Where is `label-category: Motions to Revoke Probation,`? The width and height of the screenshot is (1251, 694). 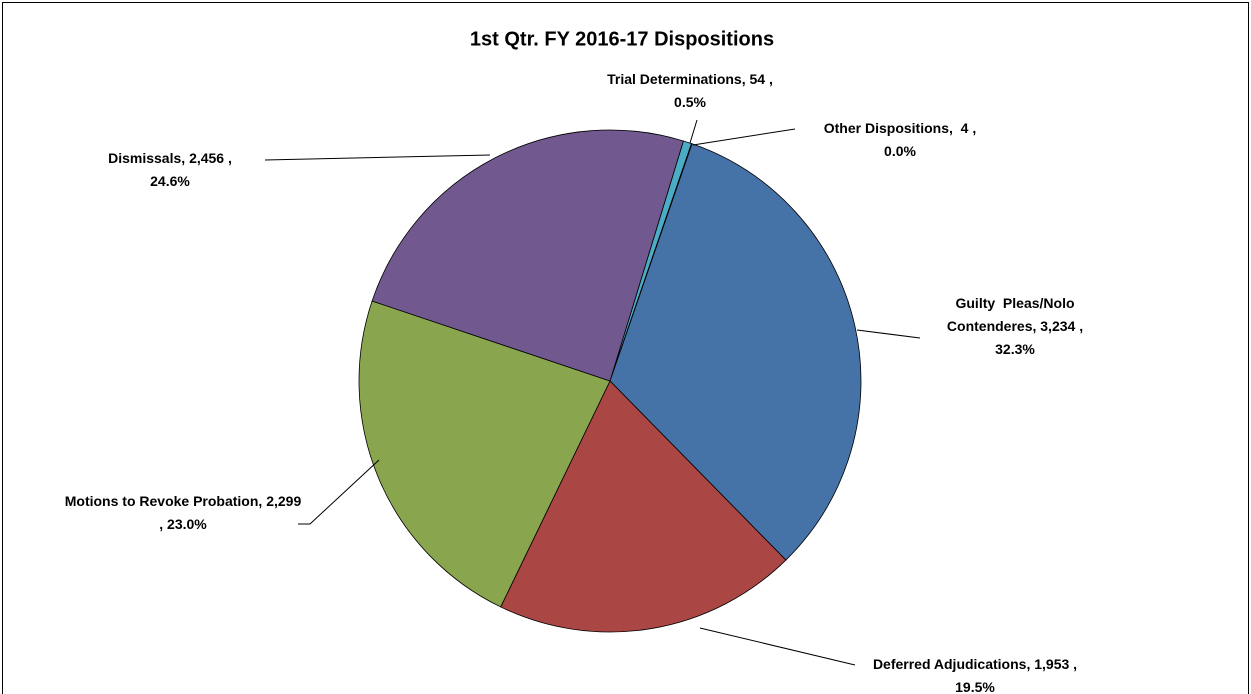 label-category: Motions to Revoke Probation, is located at coordinates (163, 501).